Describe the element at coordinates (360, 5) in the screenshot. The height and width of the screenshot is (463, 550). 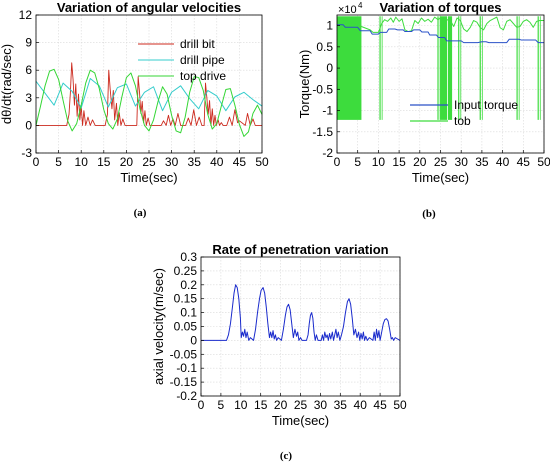
I see `exponent-value: 4` at that location.